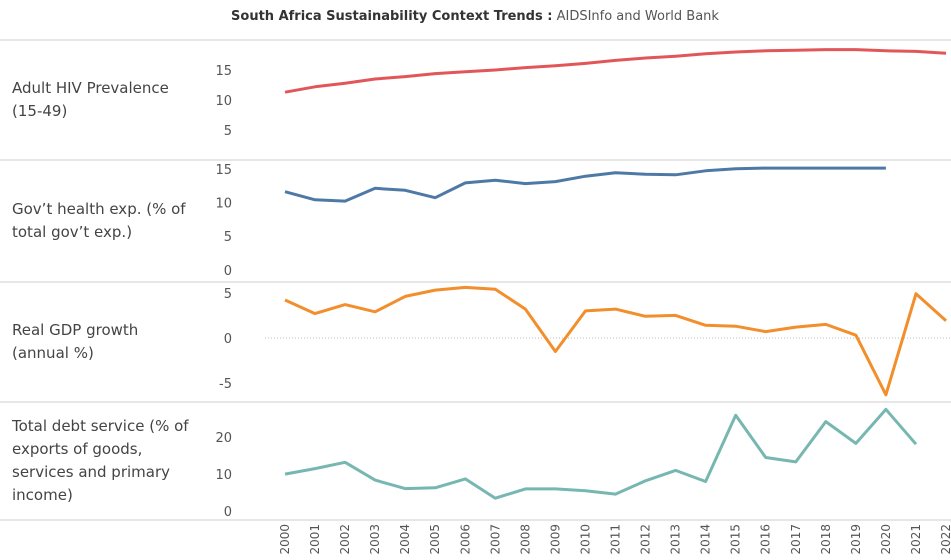 The width and height of the screenshot is (951, 560). I want to click on x-tick-label: 2020, so click(886, 539).